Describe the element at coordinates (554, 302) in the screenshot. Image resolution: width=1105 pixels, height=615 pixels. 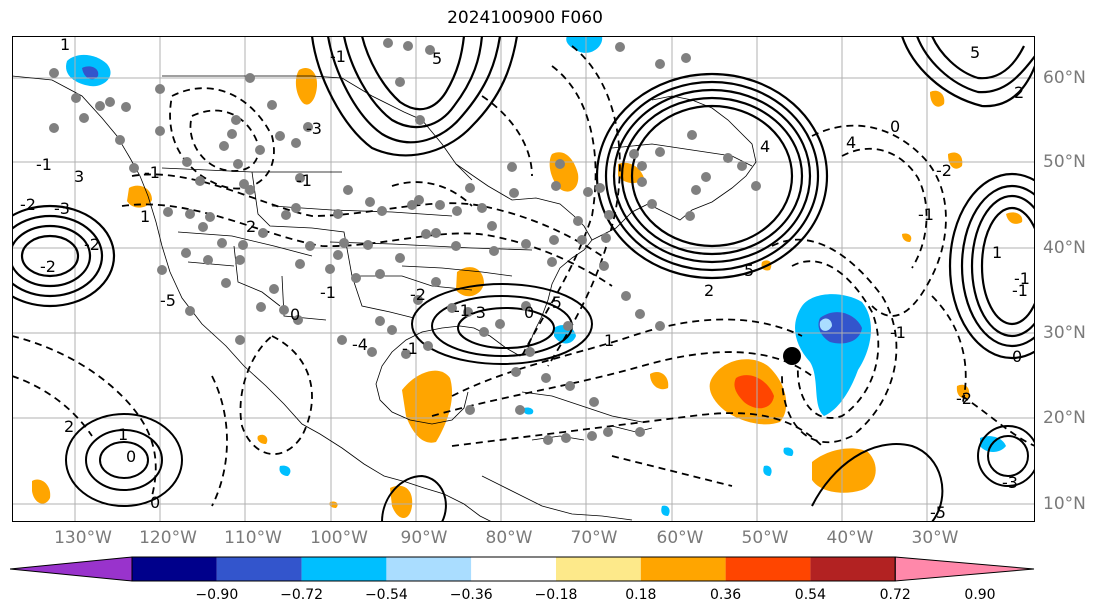
I see `contour-label: -5` at that location.